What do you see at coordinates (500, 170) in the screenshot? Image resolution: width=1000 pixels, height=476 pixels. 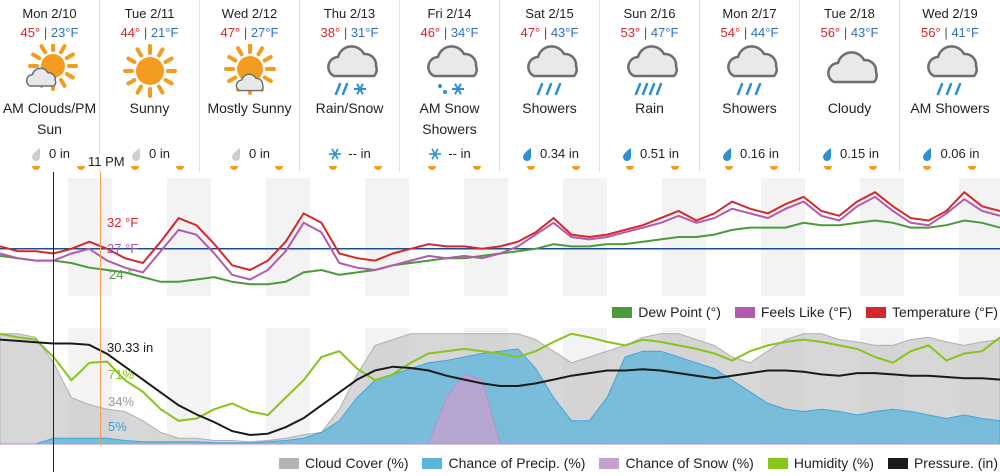 I see `sunrise-markers` at bounding box center [500, 170].